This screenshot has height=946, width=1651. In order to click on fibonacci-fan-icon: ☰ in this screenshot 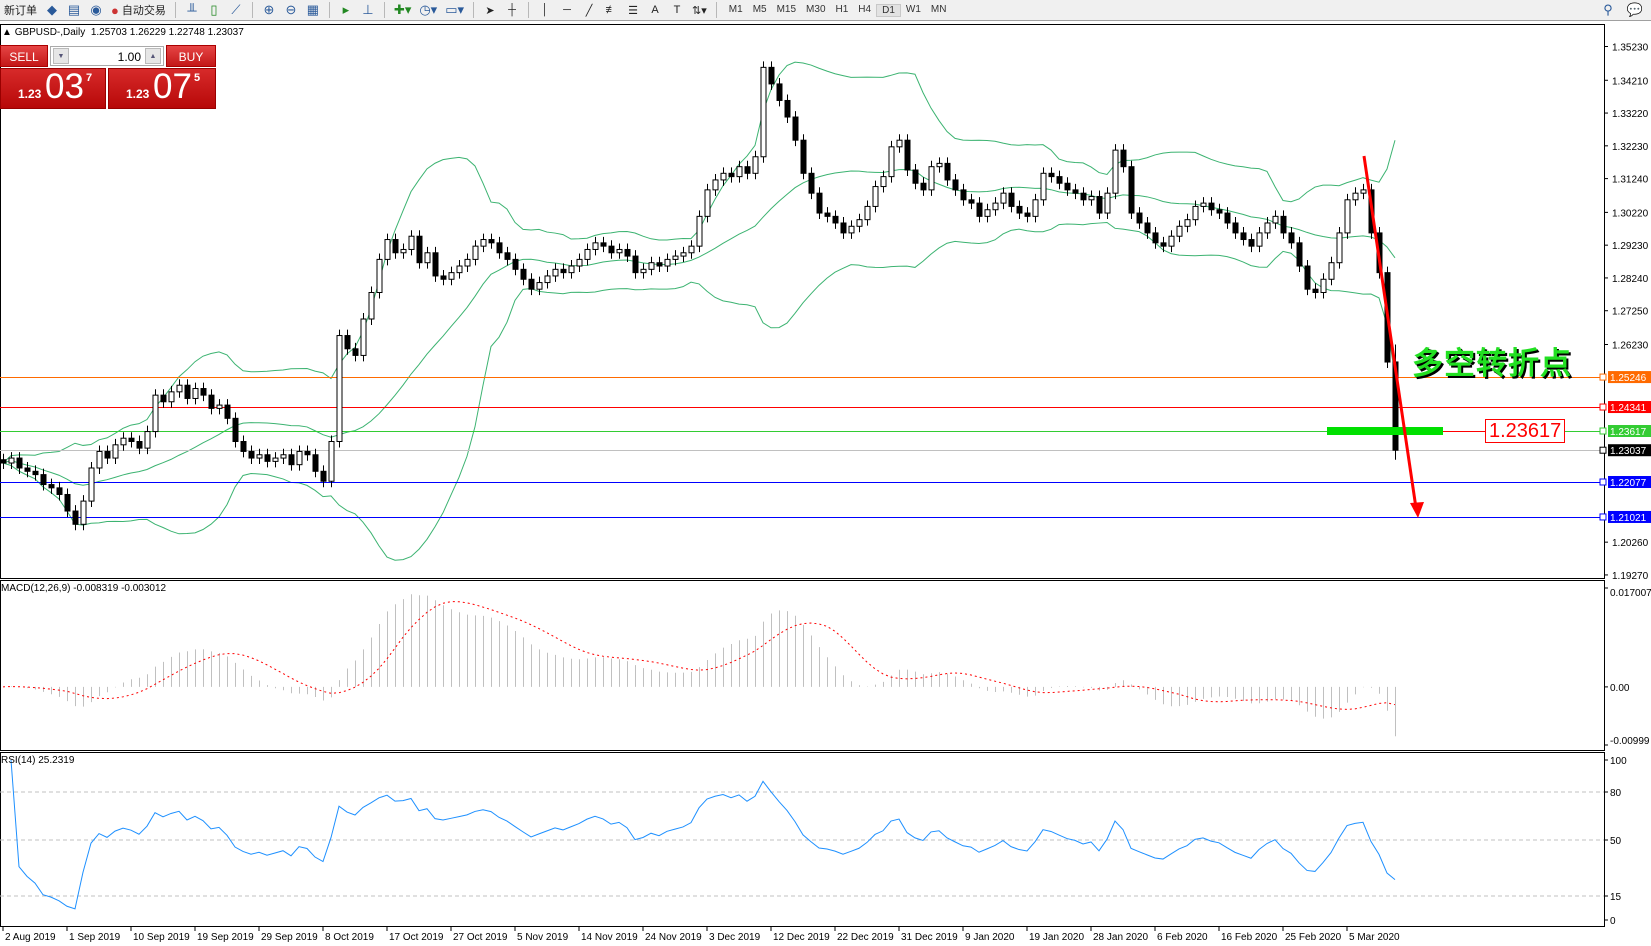, I will do `click(633, 10)`.